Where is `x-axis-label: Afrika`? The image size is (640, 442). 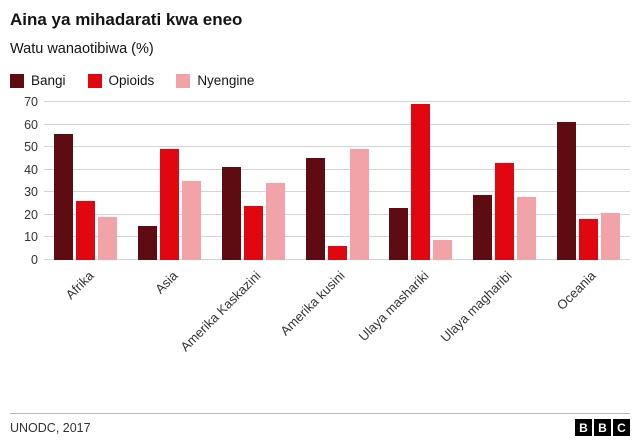 x-axis-label: Afrika is located at coordinates (79, 285).